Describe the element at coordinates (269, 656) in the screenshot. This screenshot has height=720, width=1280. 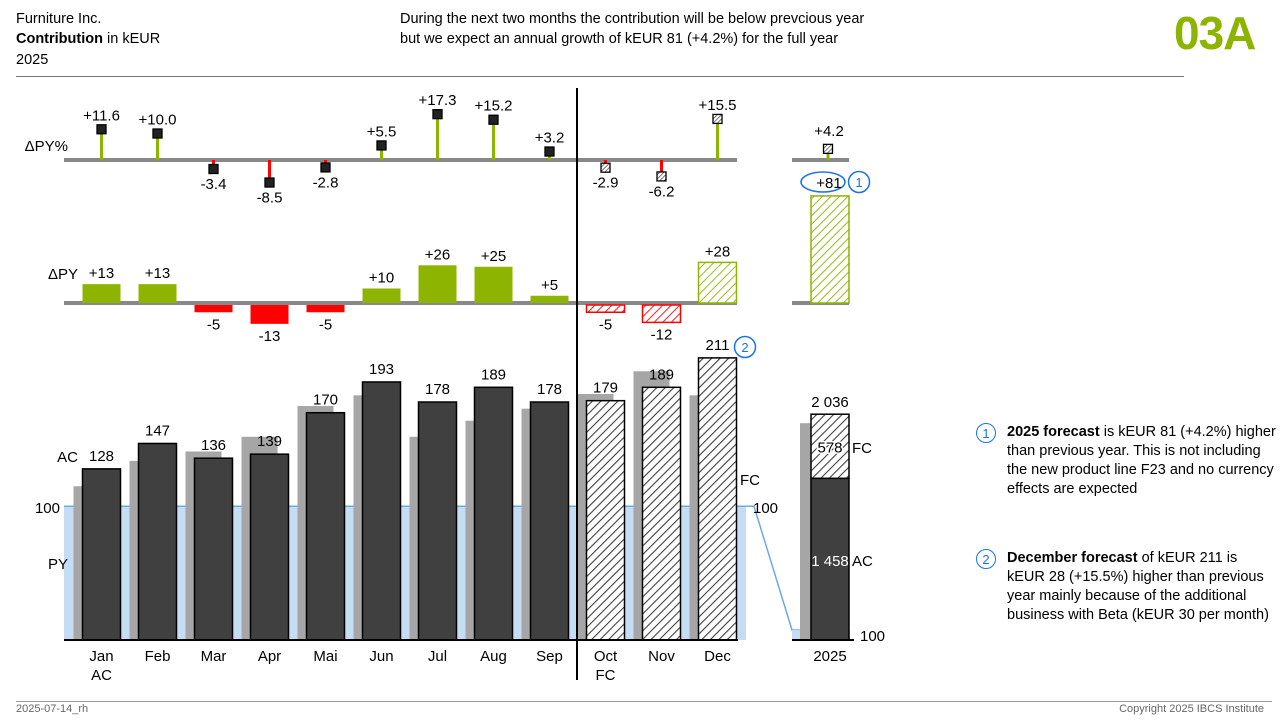
I see `month-label-apr: Apr` at that location.